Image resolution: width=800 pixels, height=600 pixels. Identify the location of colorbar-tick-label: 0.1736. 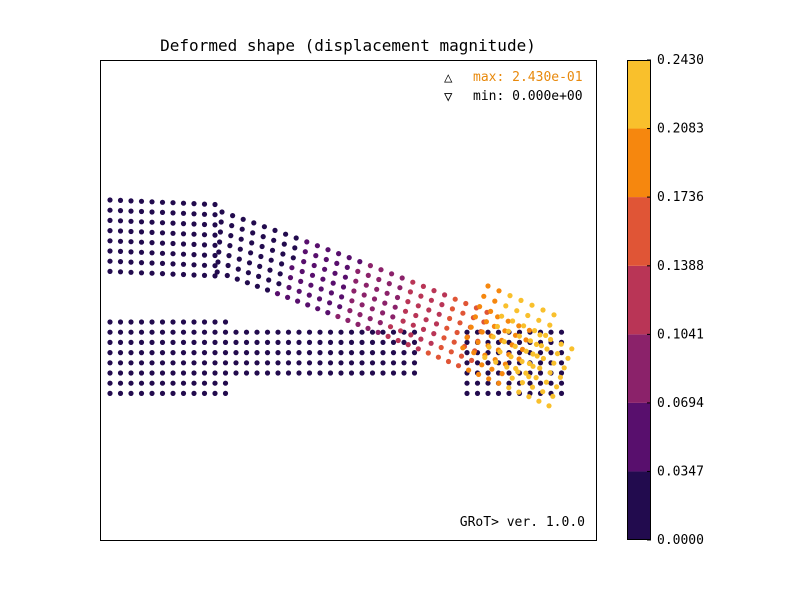
(680, 197).